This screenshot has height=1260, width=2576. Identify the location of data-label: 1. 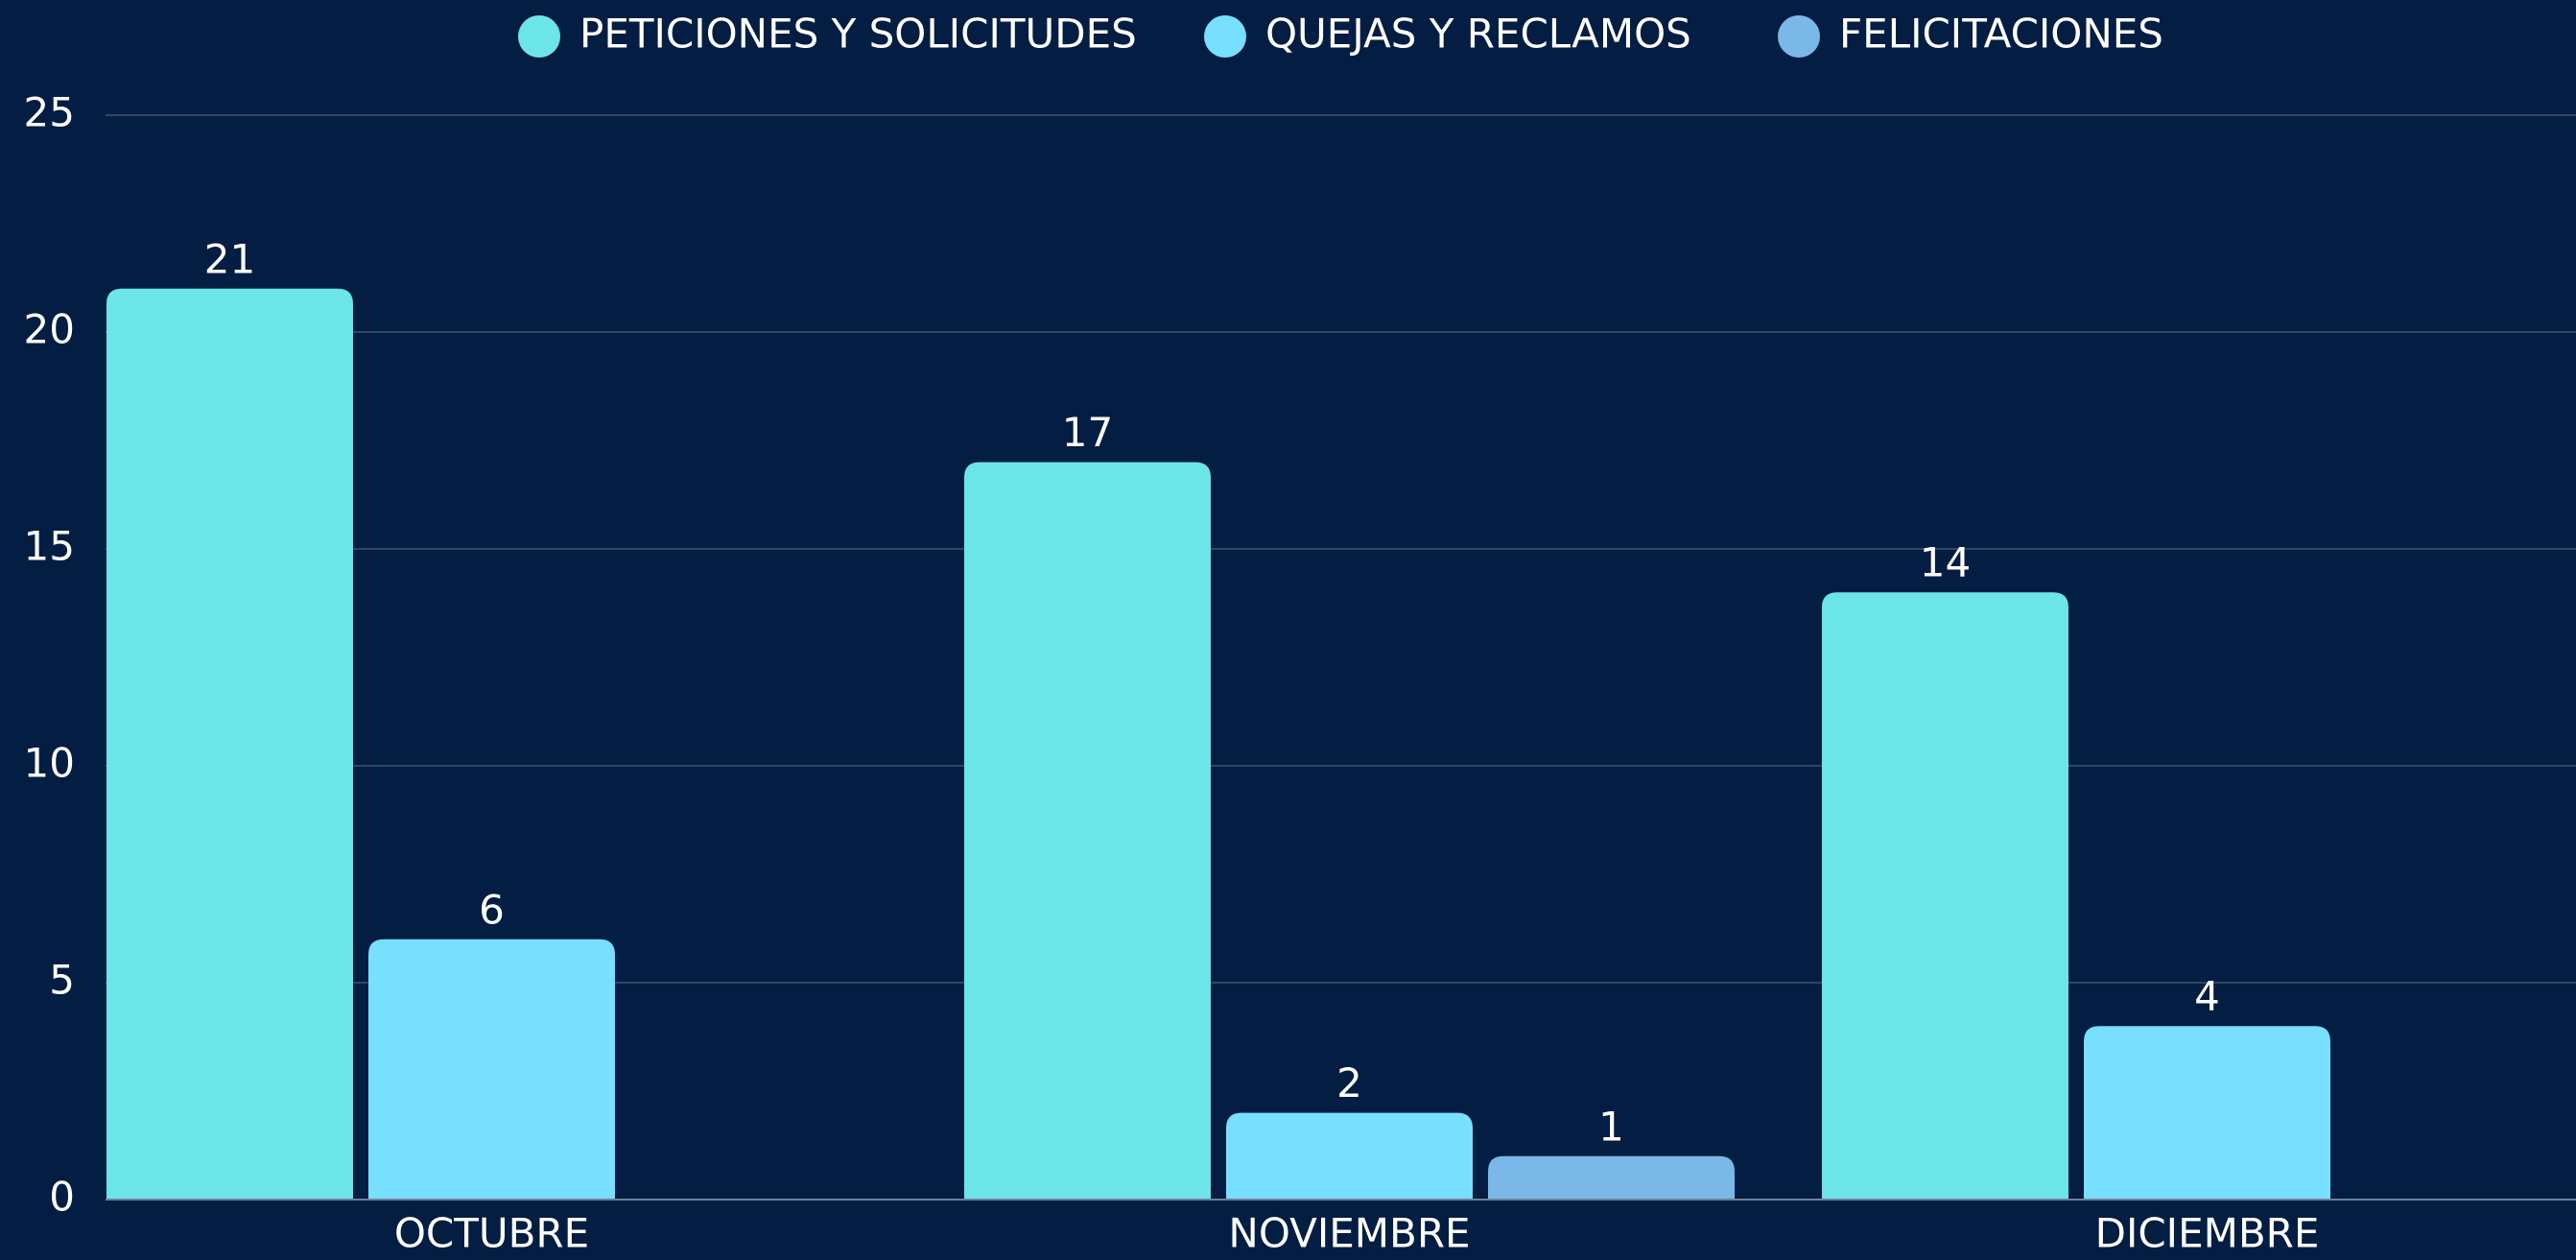
(1611, 1126).